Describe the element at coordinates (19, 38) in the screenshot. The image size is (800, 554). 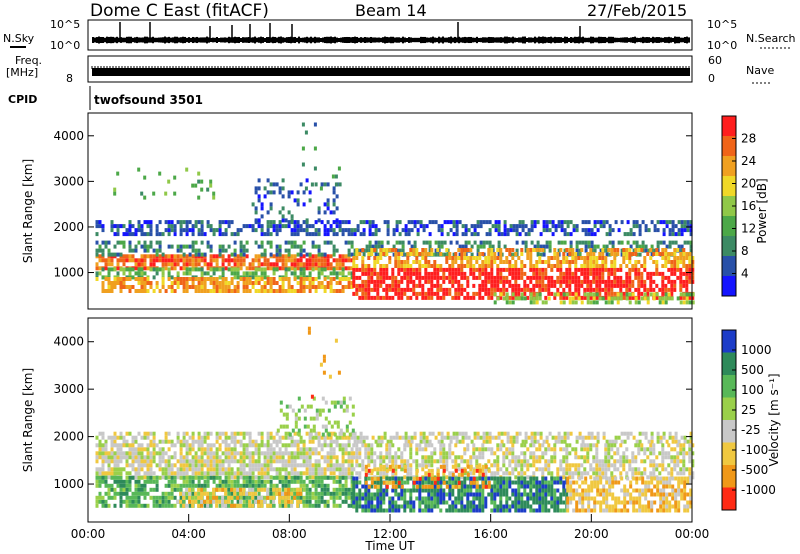
I see `nsky-label: N.Sky` at that location.